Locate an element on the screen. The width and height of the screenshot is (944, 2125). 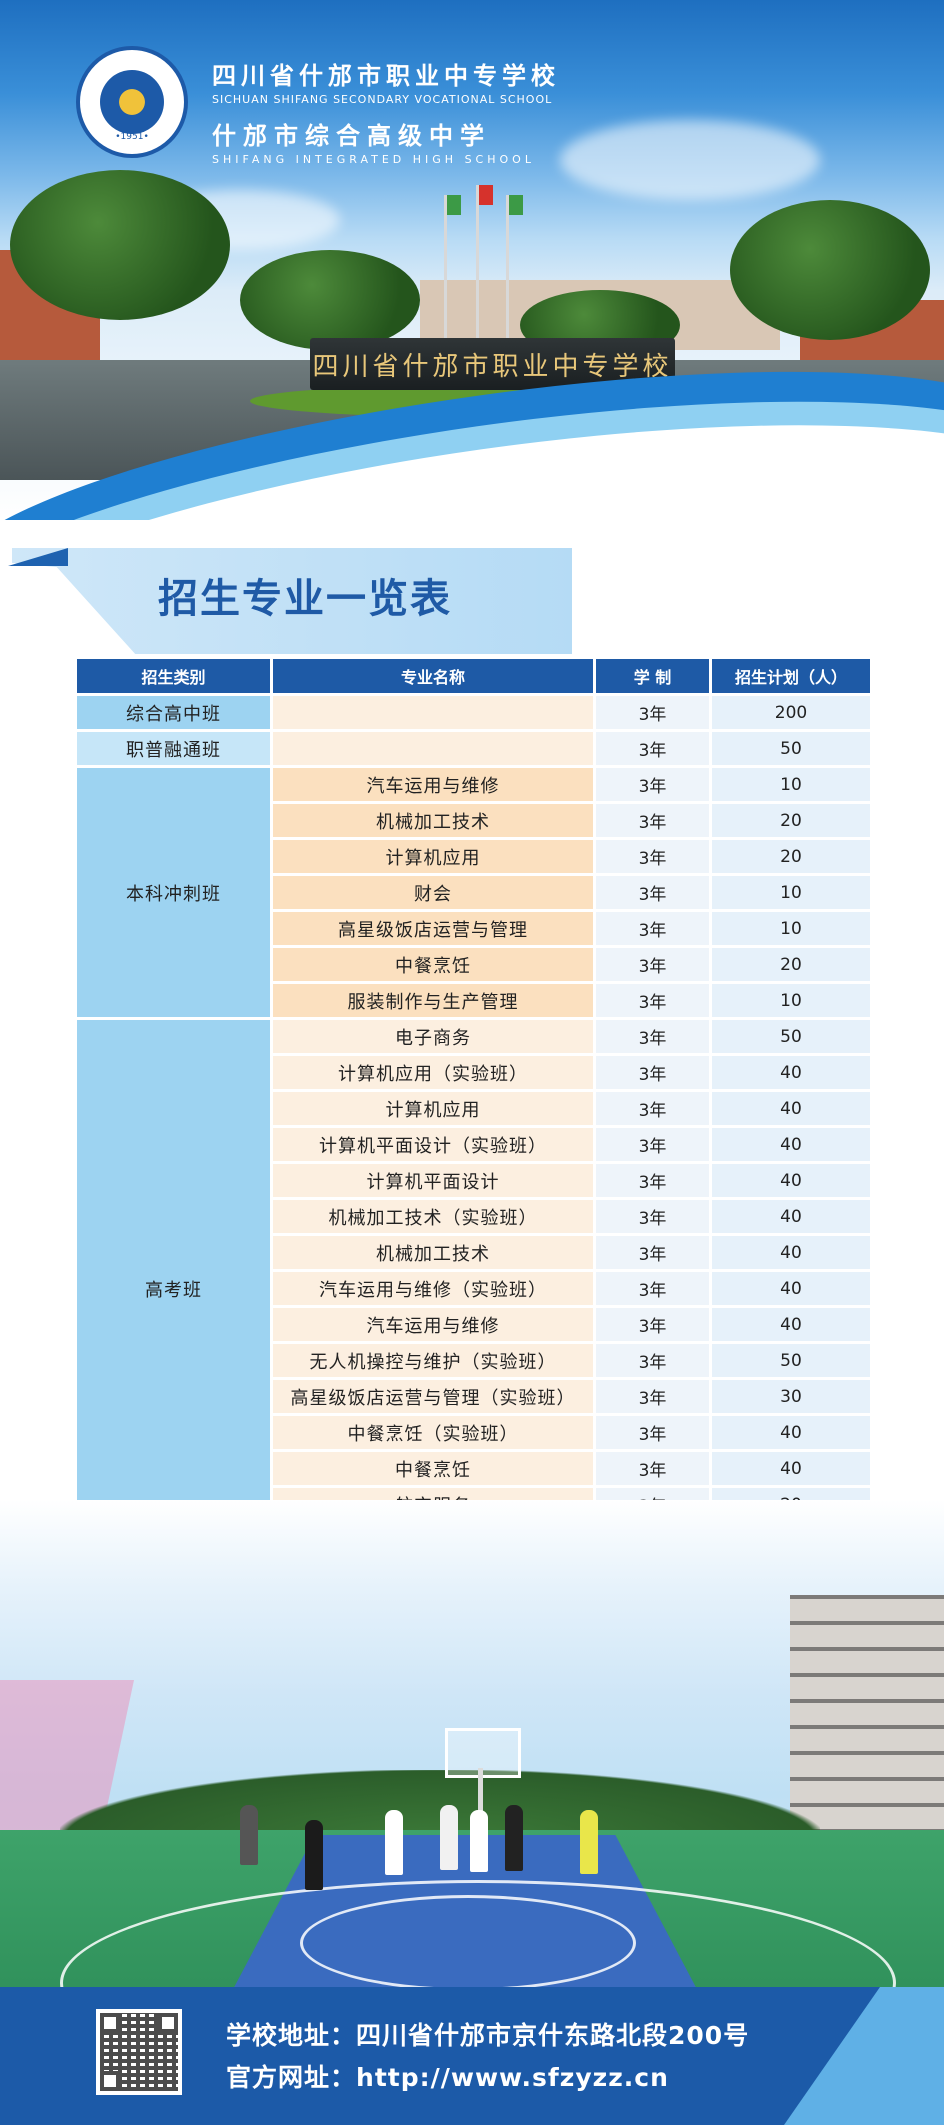
table-row: 综合高中班 3年 200 is located at coordinates (473, 712).